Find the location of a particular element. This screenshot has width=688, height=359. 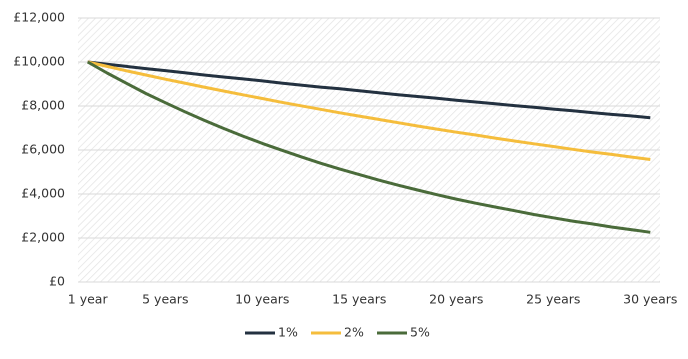

x-tick-label: 5 years is located at coordinates (165, 299).